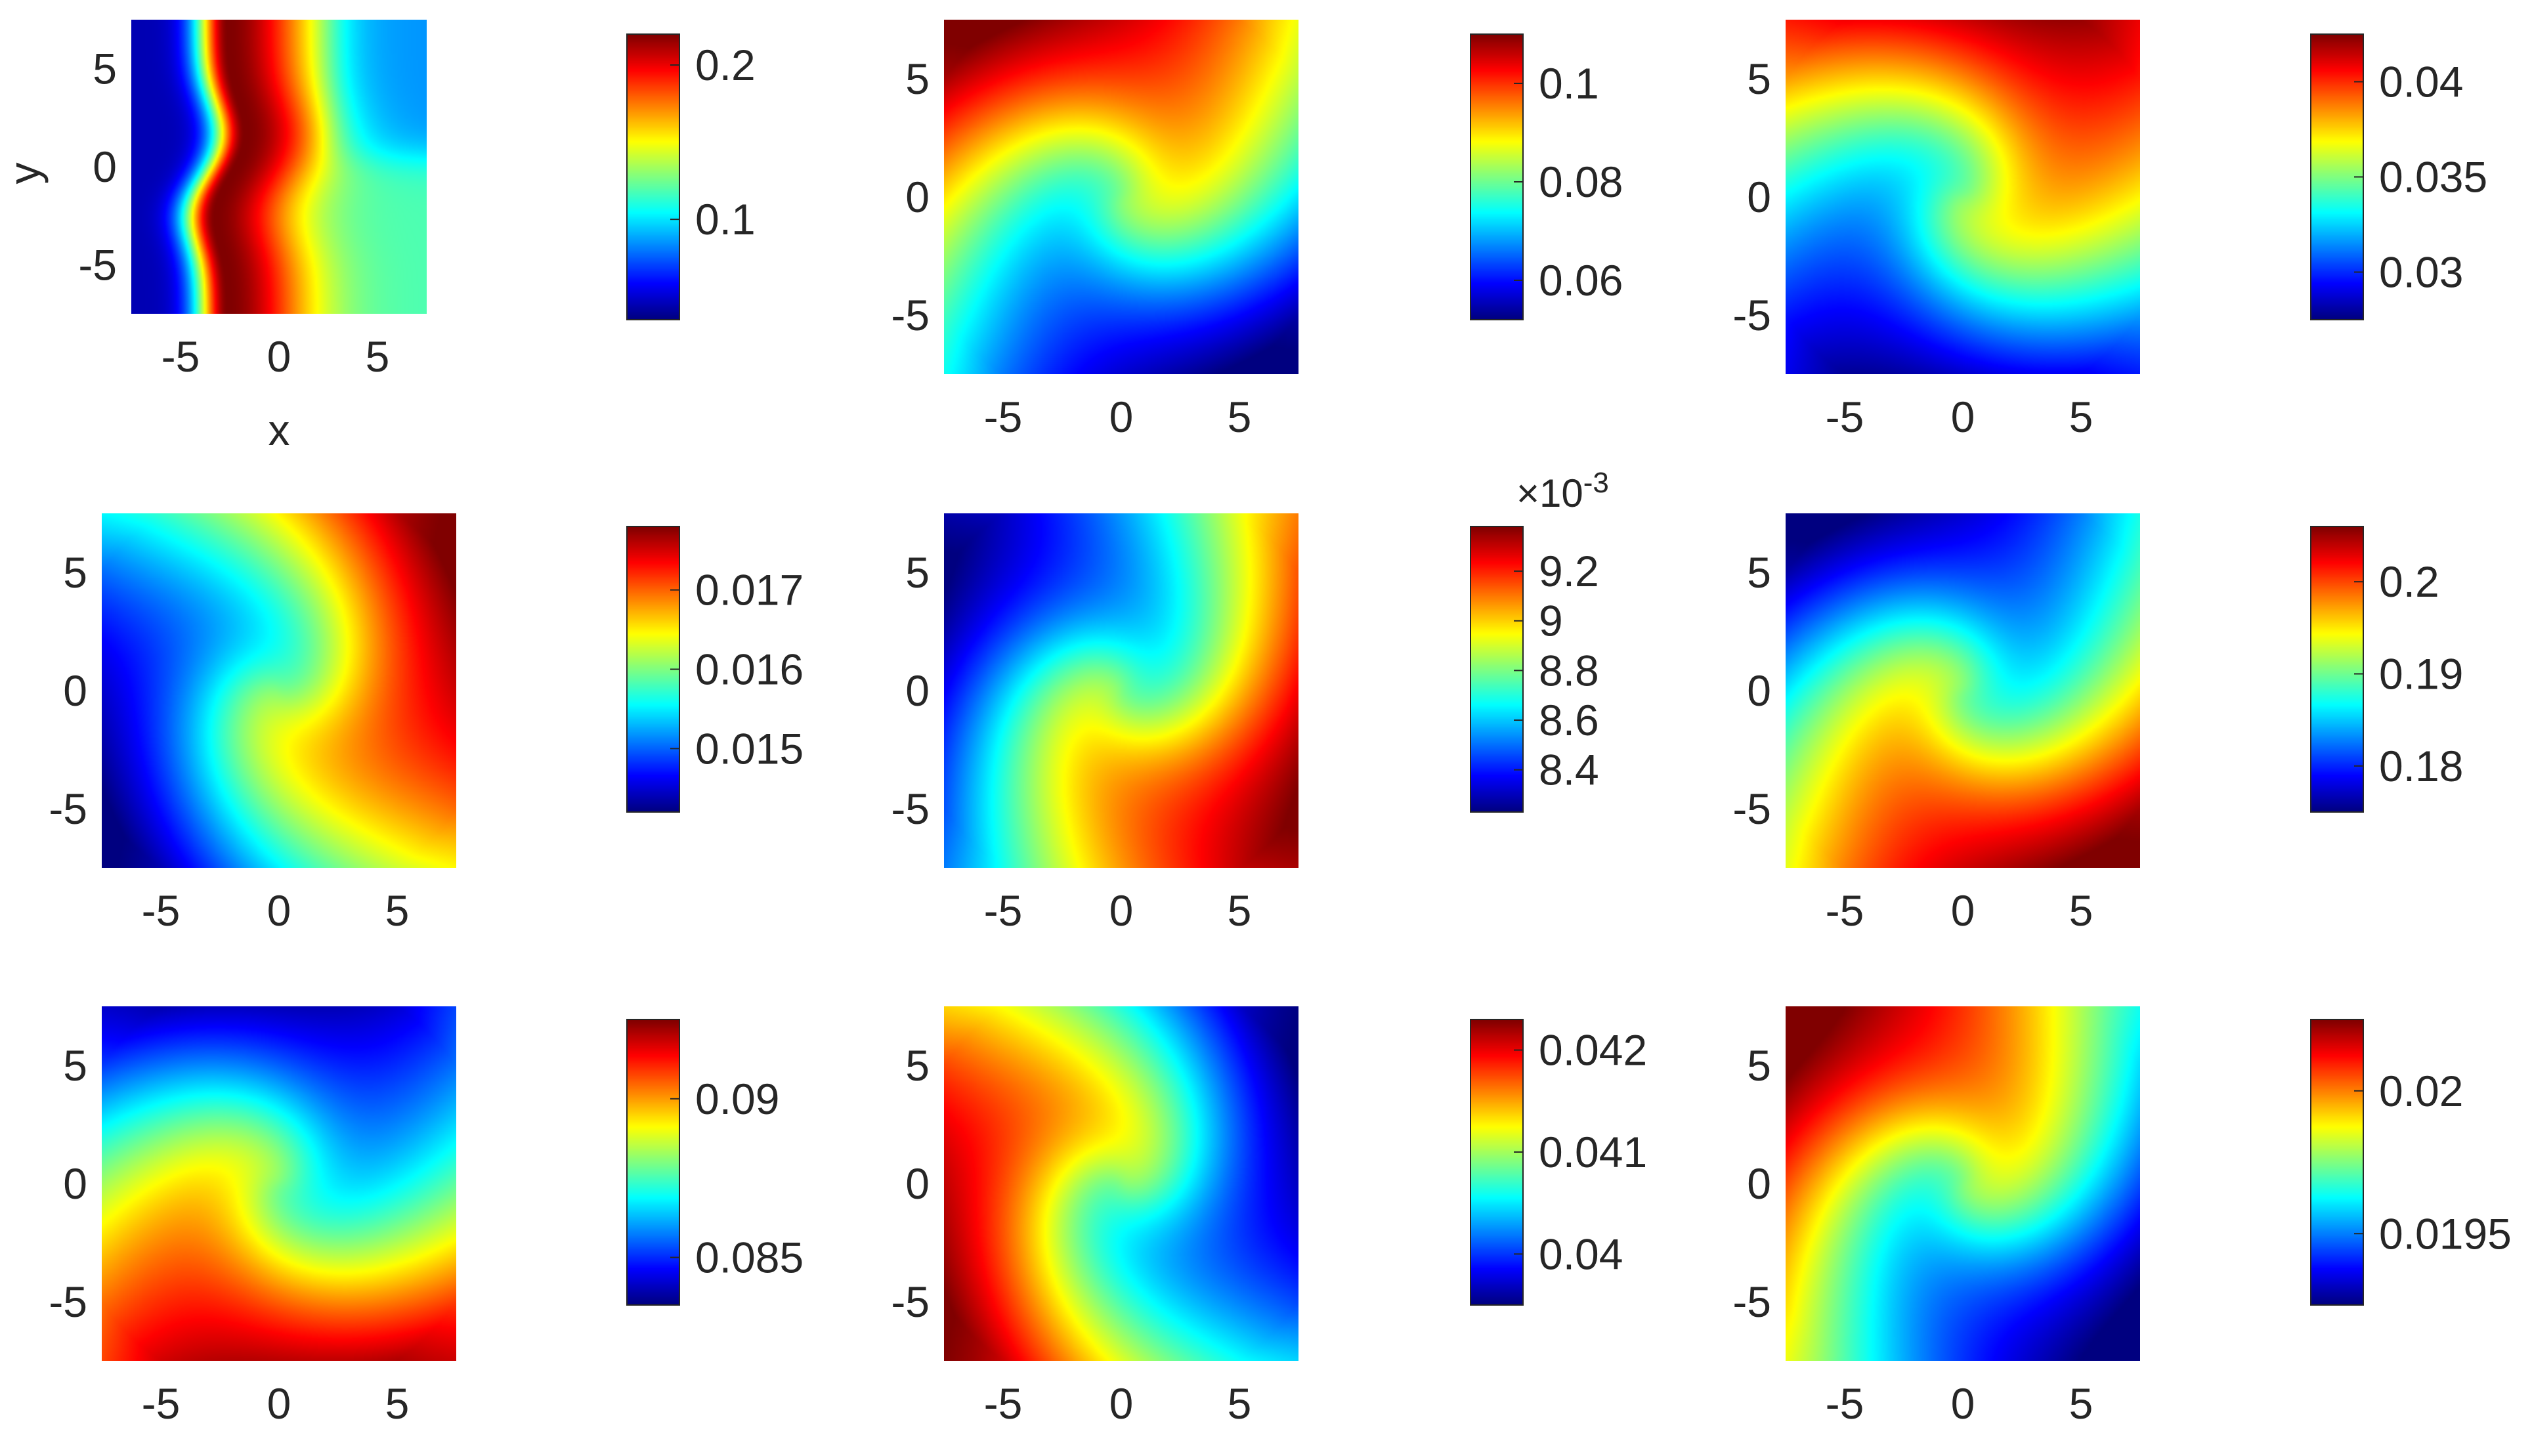 This screenshot has width=2532, height=1456. Describe the element at coordinates (1581, 280) in the screenshot. I see `colorbar-tick-label: 0.06` at that location.